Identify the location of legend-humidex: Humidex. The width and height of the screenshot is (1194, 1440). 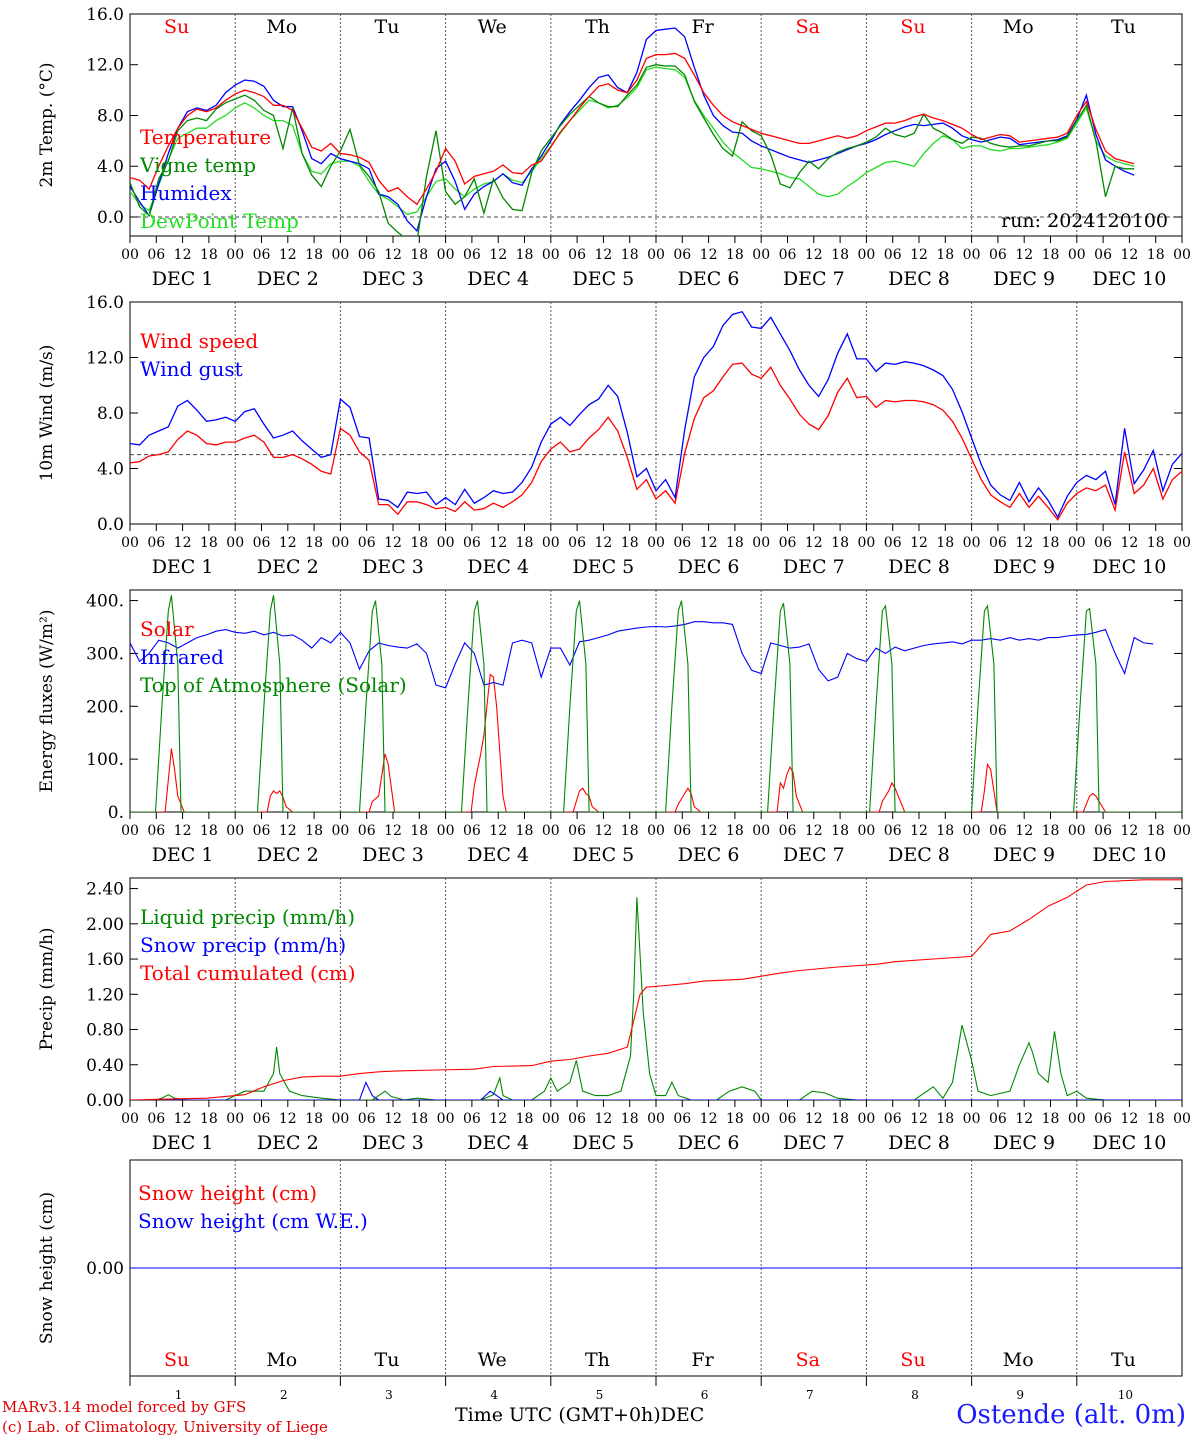
(186, 193).